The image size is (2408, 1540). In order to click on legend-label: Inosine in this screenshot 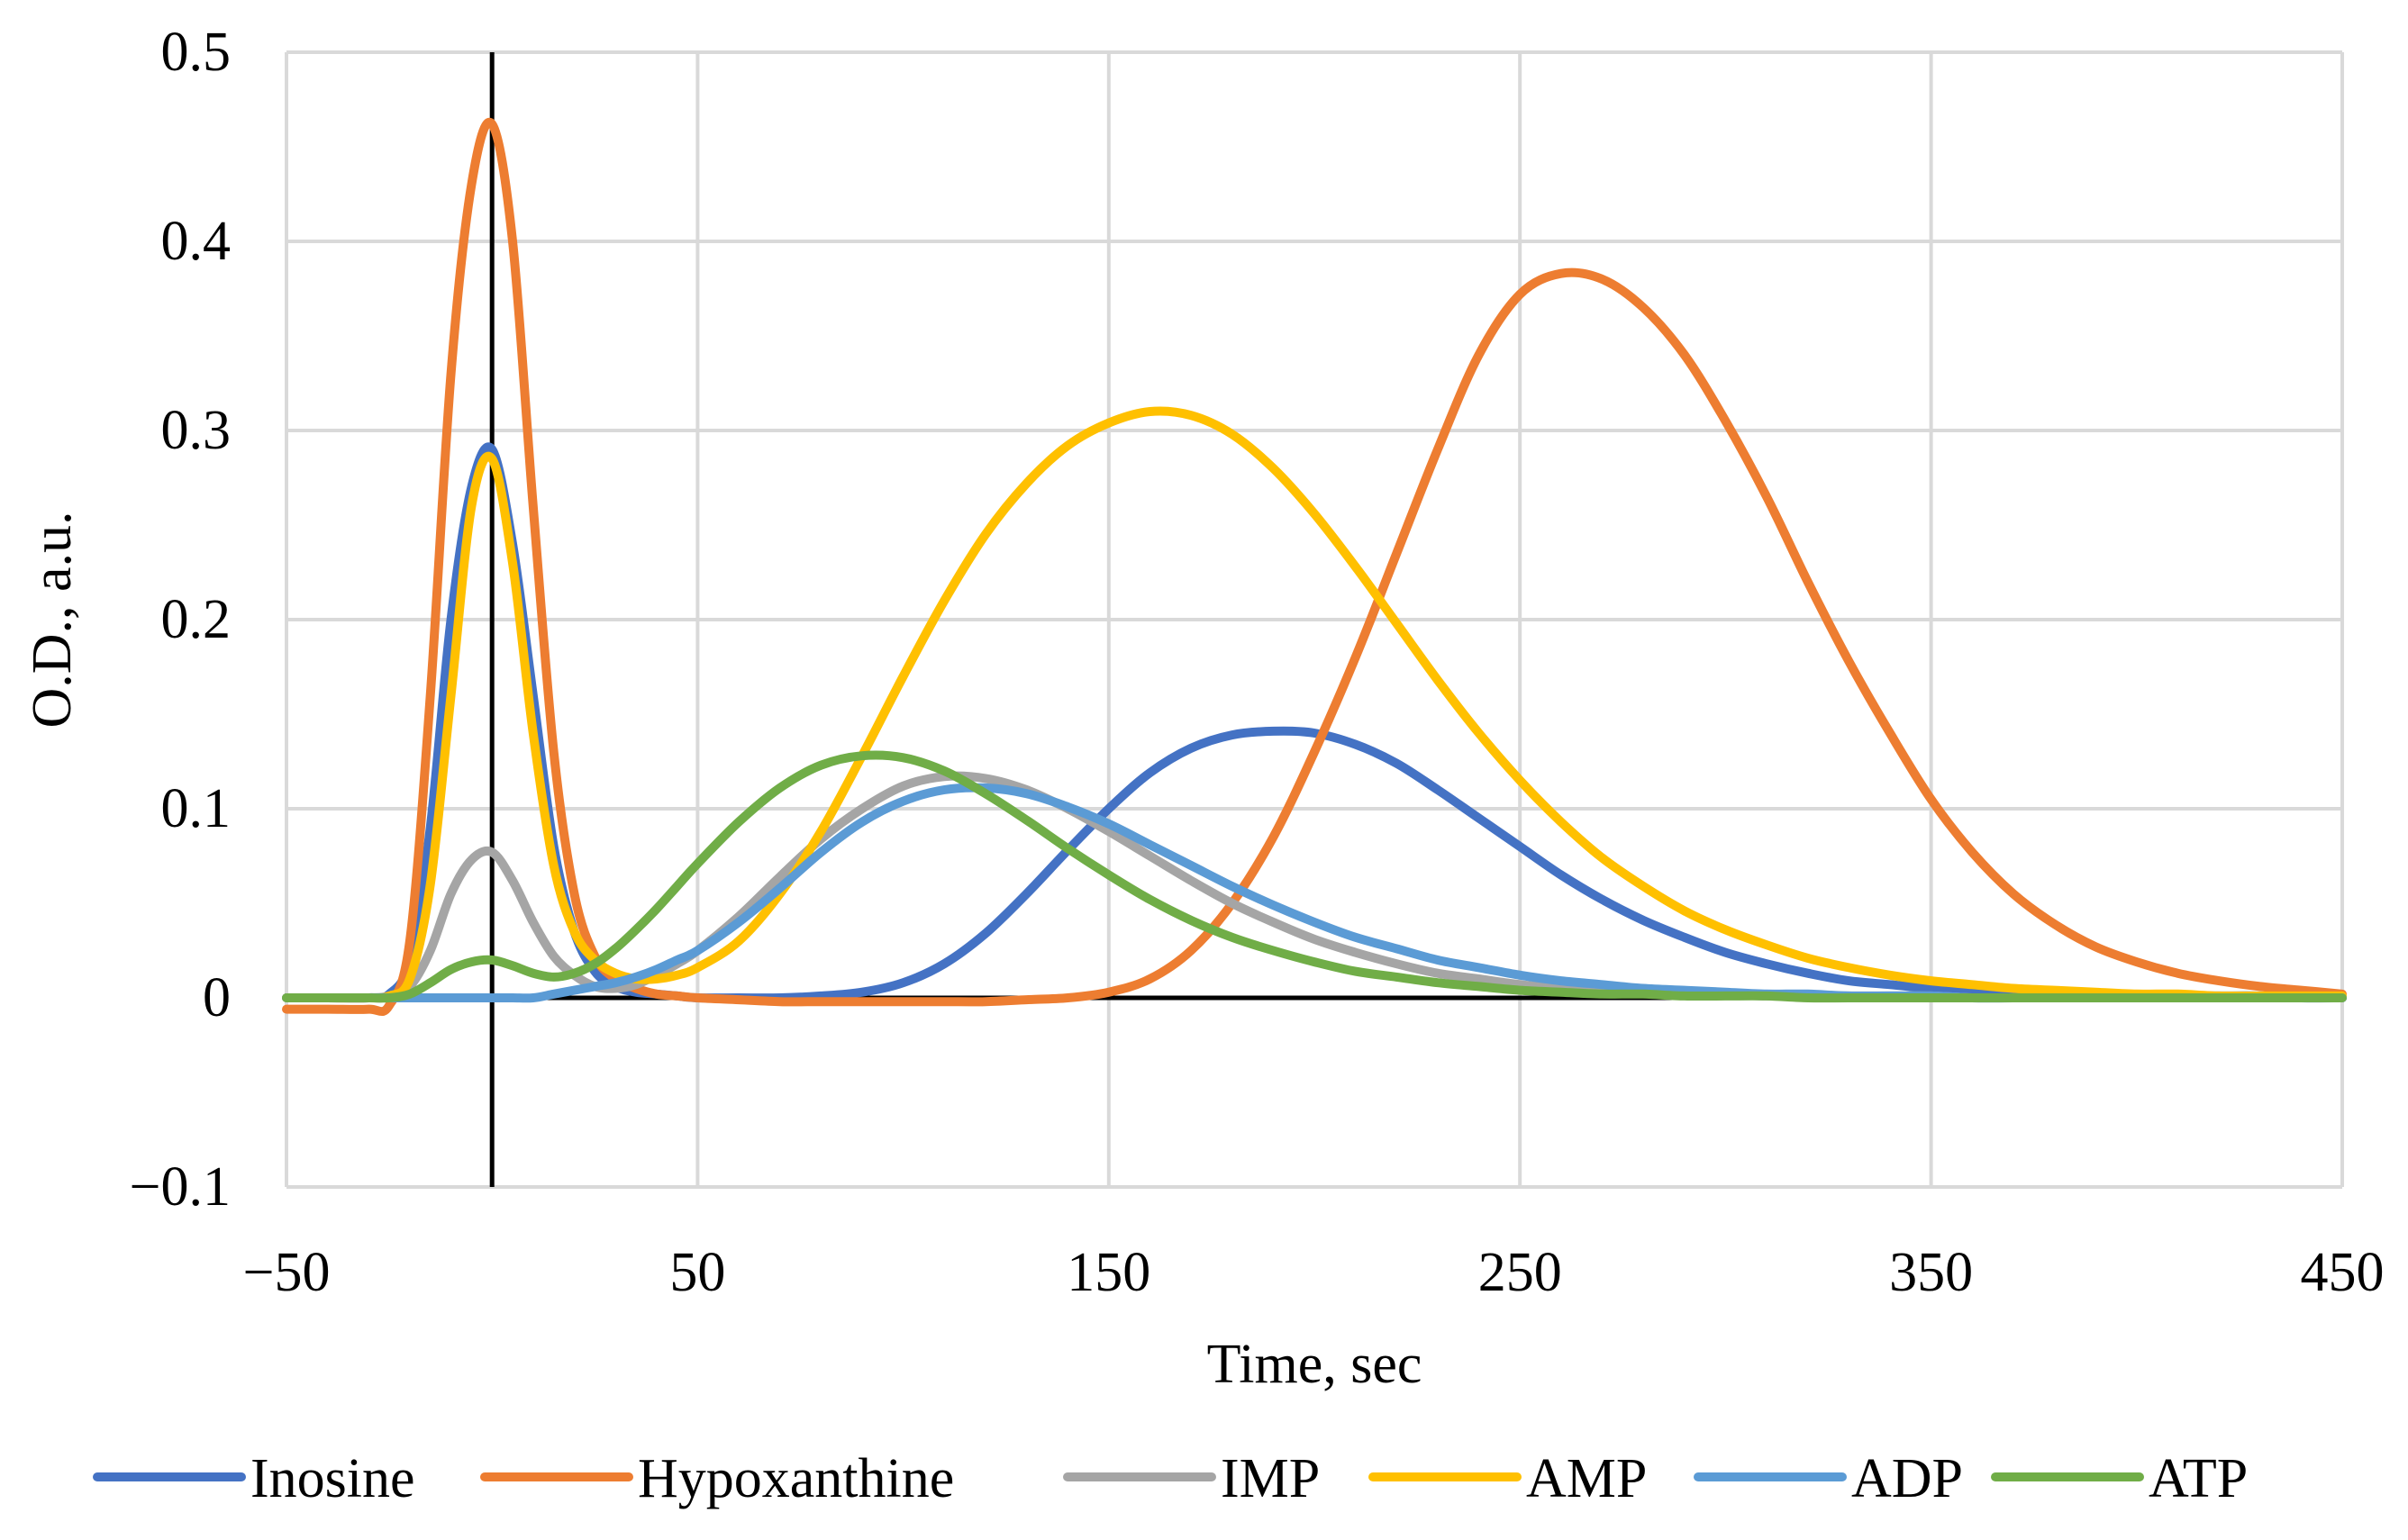, I will do `click(333, 1478)`.